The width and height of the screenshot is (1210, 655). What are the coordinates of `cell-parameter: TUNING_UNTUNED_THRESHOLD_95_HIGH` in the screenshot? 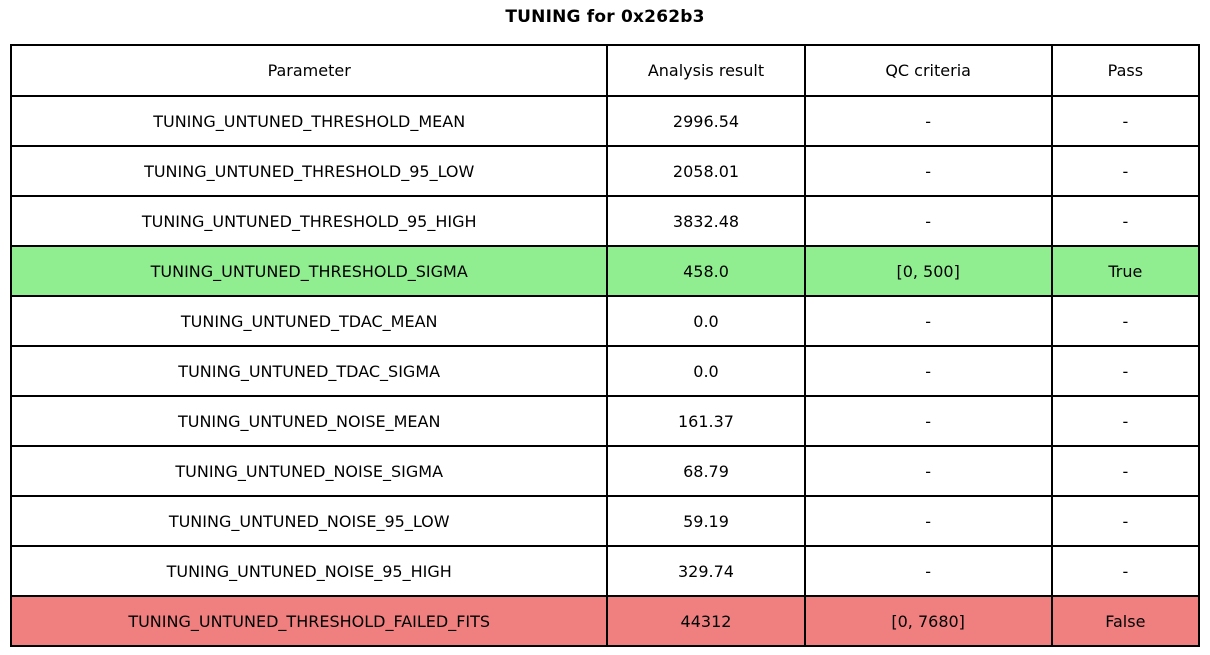 It's located at (309, 221).